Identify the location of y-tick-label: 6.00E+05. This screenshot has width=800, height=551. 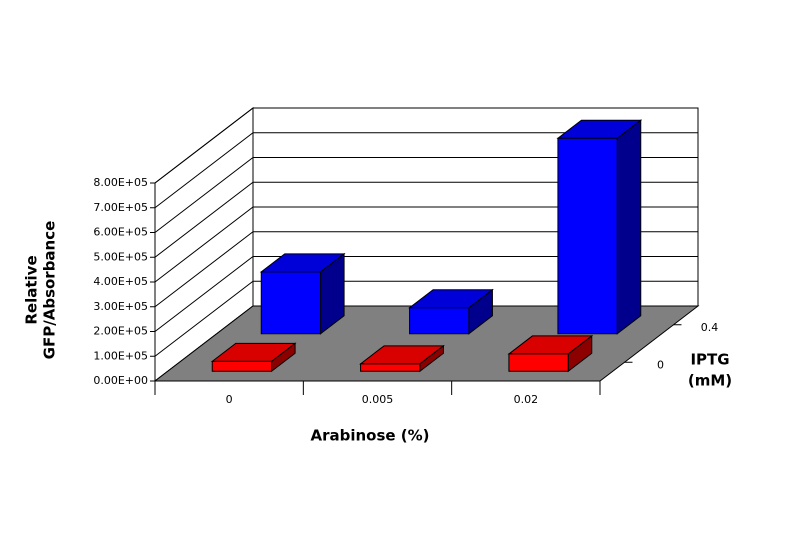
(120, 232).